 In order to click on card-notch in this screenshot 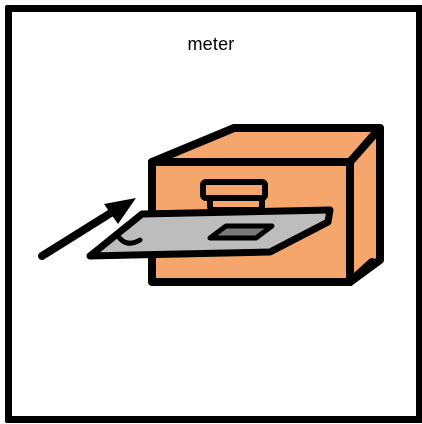, I will do `click(129, 239)`.